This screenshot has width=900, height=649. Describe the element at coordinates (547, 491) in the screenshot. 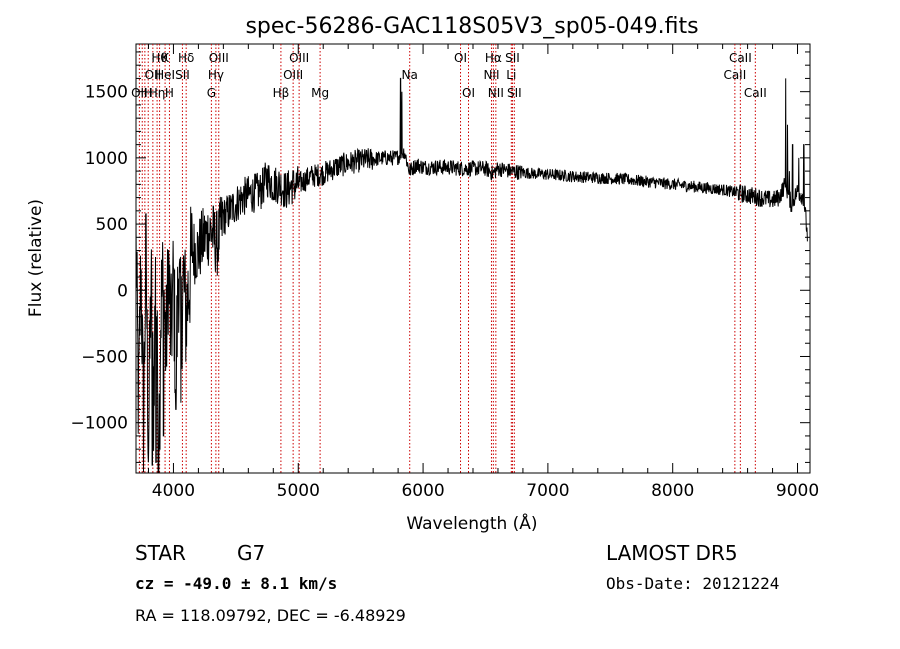

I see `x-tick-label: 7000` at that location.